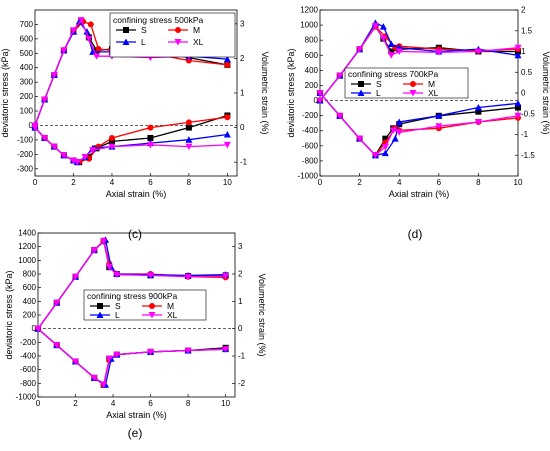 This screenshot has width=550, height=451. Describe the element at coordinates (439, 182) in the screenshot. I see `x-tick-label: 6` at that location.